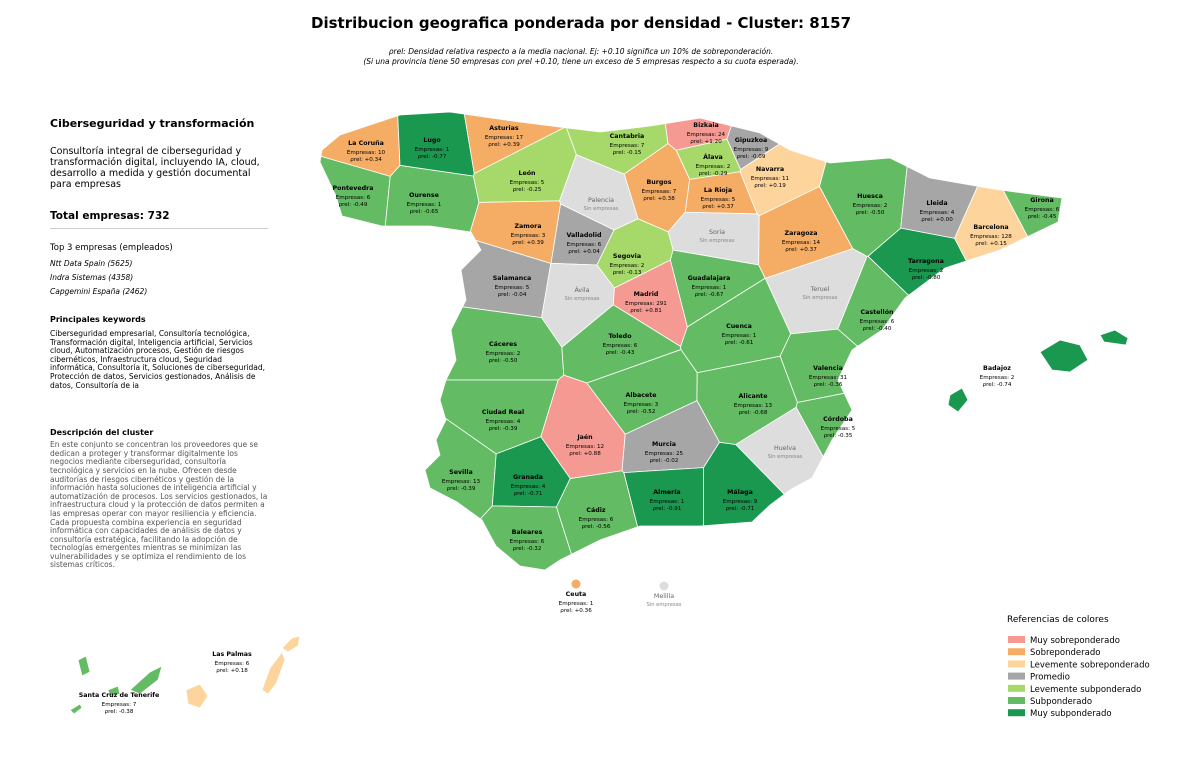 This screenshot has height=761, width=1200. I want to click on empresas-value: 10, so click(382, 153).